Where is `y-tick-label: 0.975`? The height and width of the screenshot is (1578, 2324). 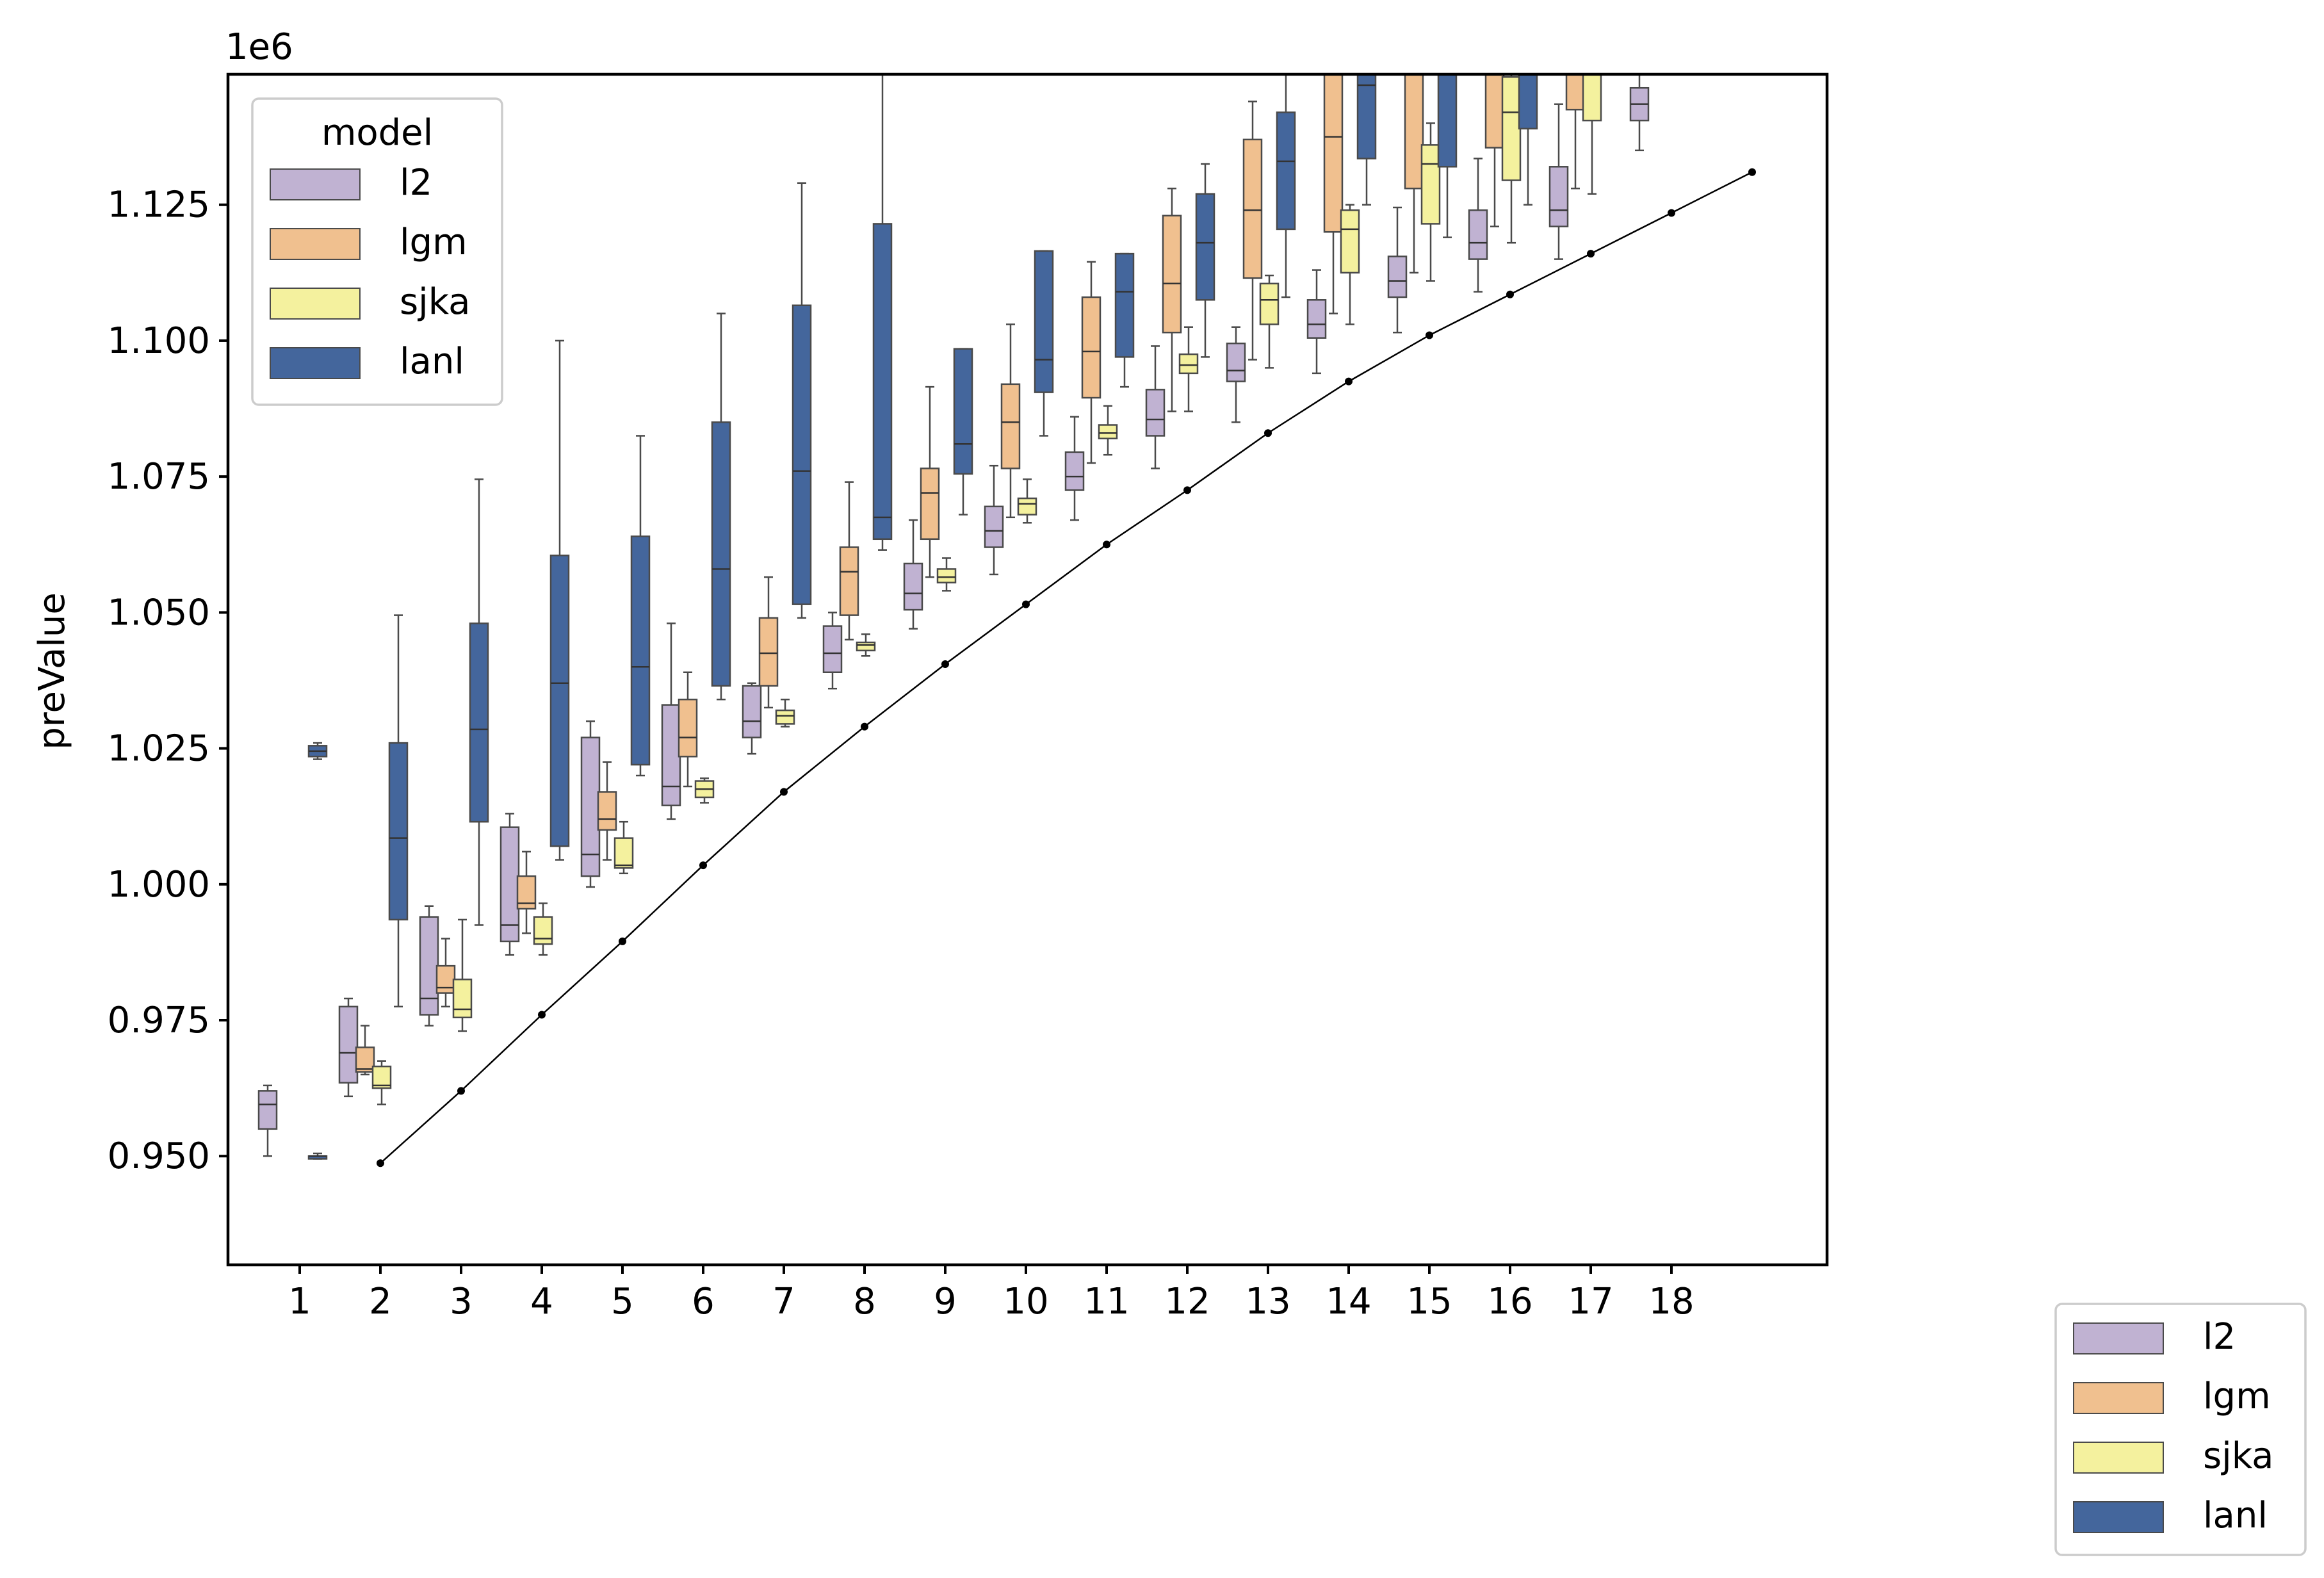
y-tick-label: 0.975 is located at coordinates (159, 1020).